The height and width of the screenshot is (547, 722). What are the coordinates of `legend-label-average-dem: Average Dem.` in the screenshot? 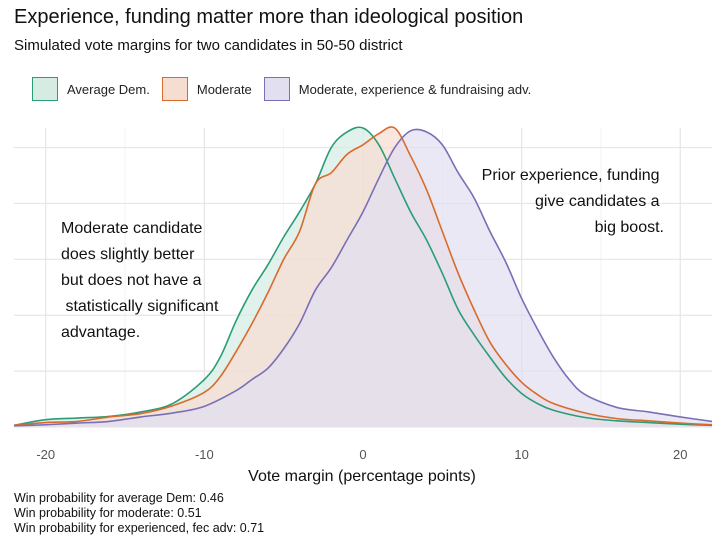 It's located at (108, 89).